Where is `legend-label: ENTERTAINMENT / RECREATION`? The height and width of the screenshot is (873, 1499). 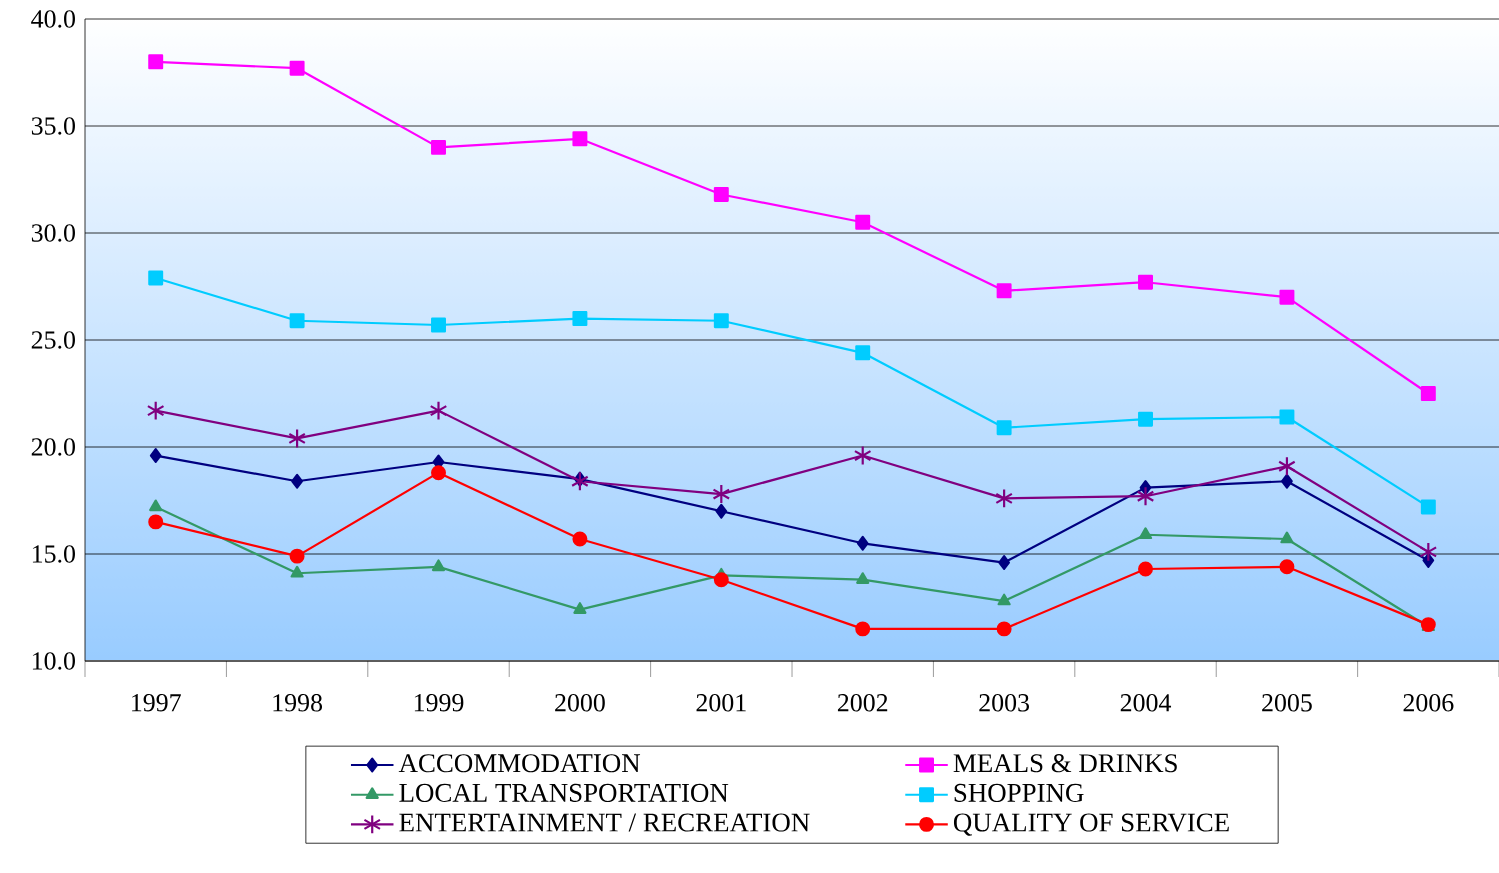 legend-label: ENTERTAINMENT / RECREATION is located at coordinates (604, 822).